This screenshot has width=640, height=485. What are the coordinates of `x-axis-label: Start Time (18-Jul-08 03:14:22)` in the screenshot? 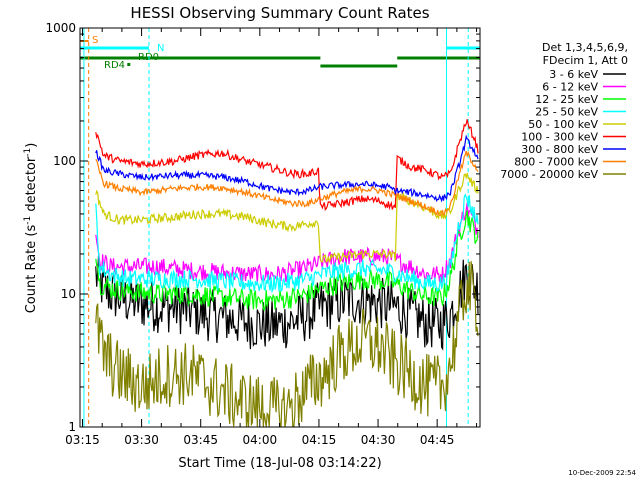 It's located at (279, 463).